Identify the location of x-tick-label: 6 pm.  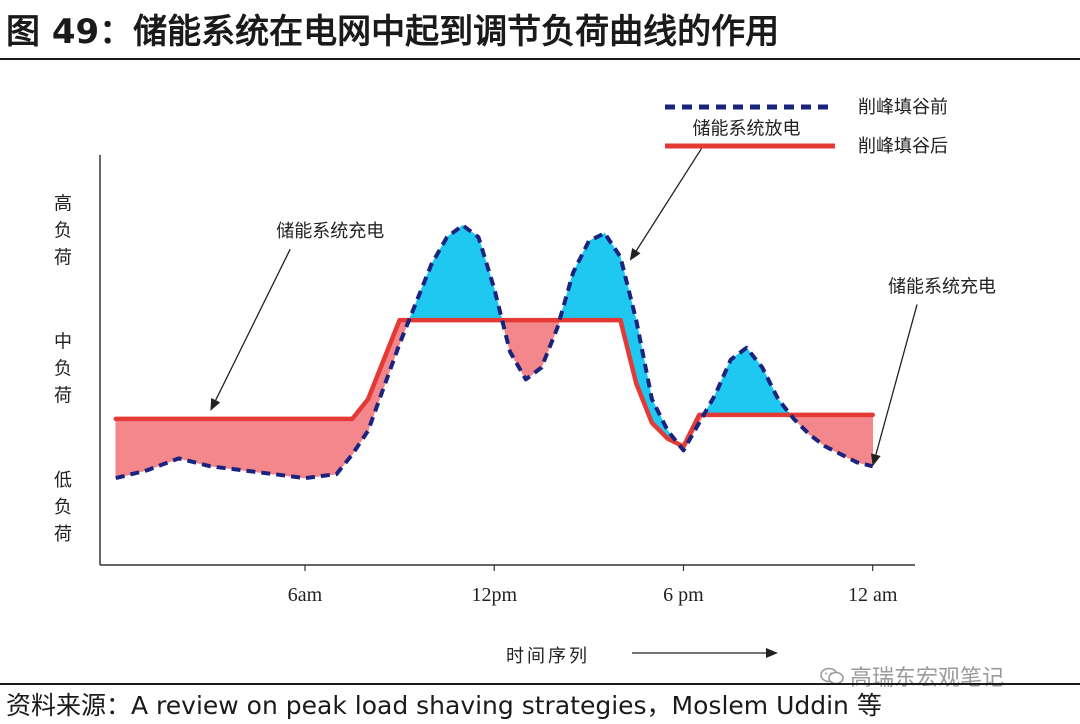
(683, 595).